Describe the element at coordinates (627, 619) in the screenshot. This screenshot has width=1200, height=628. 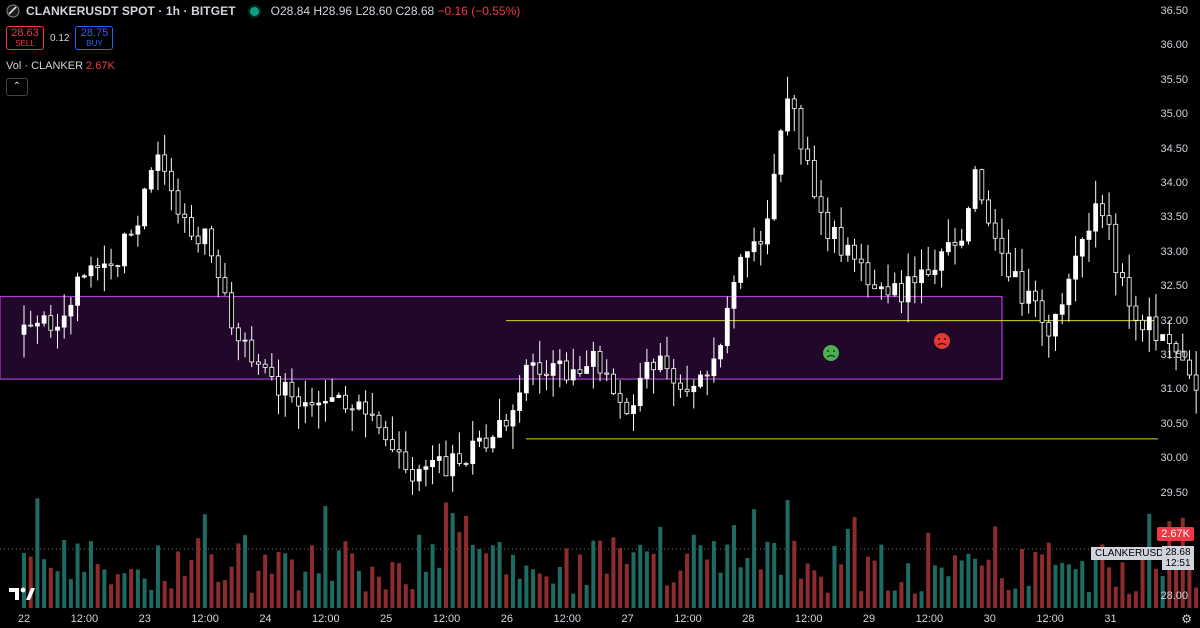
I see `time-axis-tick: 27` at that location.